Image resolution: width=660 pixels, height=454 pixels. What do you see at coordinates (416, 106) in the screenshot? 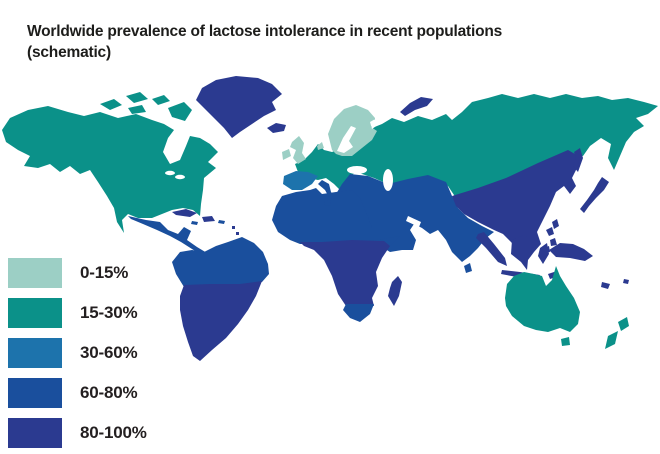
I see `region-novaya-zemlya` at bounding box center [416, 106].